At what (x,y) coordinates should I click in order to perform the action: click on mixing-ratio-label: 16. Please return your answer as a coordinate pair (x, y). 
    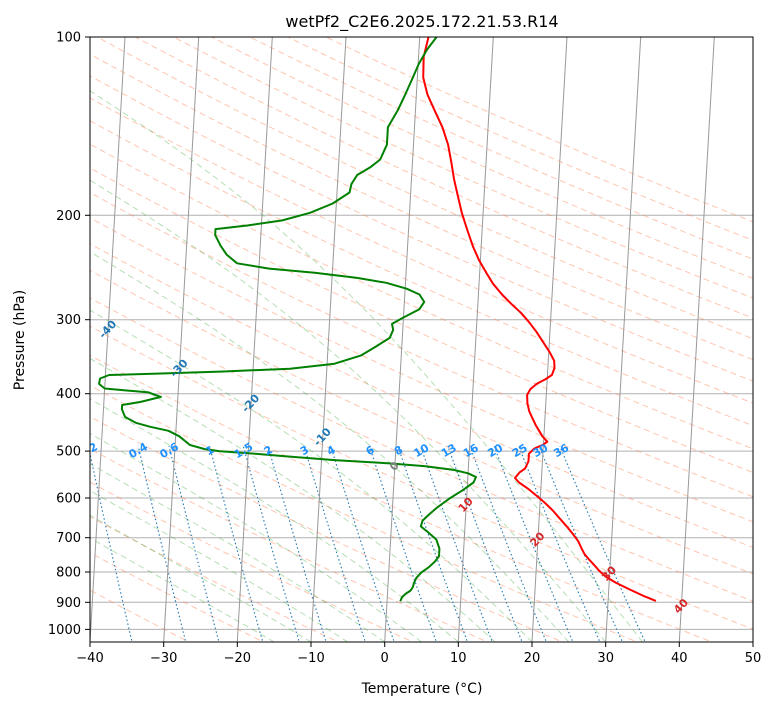
    Looking at the image, I should click on (471, 450).